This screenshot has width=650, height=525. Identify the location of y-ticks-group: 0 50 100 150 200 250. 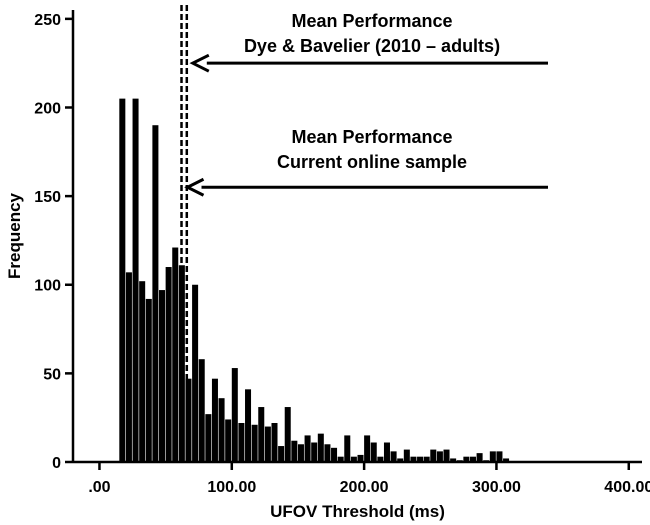
(53, 242).